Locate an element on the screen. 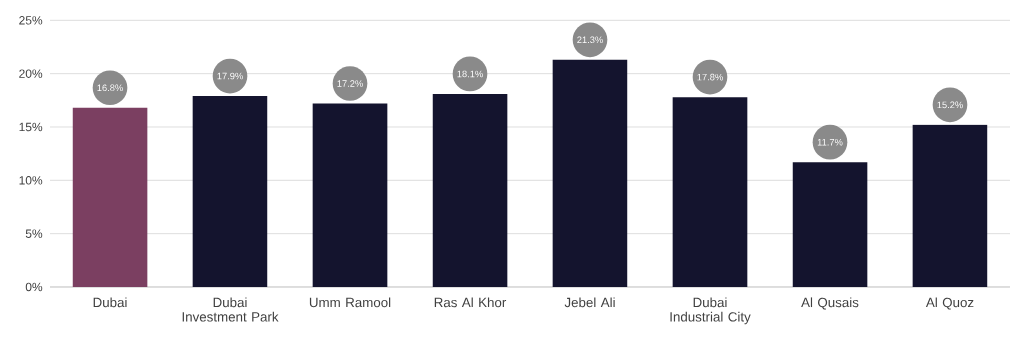 This screenshot has width=1024, height=345. x-tick-label: Dubai Investment Park is located at coordinates (230, 309).